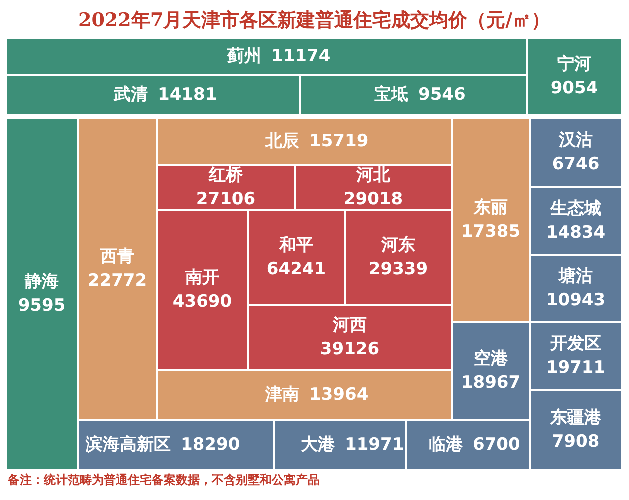  Describe the element at coordinates (490, 208) in the screenshot. I see `category-label: 东丽` at that location.